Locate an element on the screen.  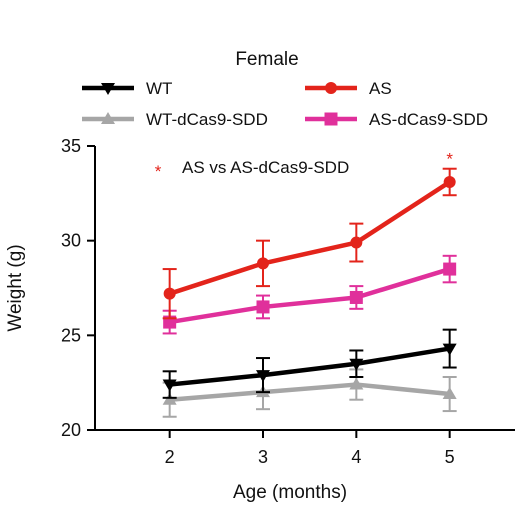
x-tick-label: 3 is located at coordinates (263, 457).